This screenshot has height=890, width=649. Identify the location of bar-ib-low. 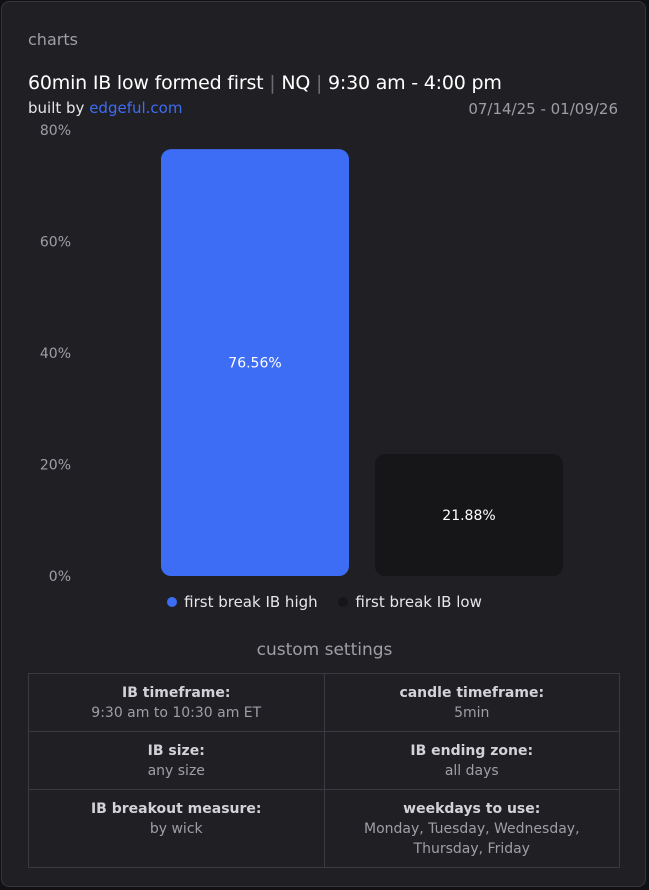
(469, 515).